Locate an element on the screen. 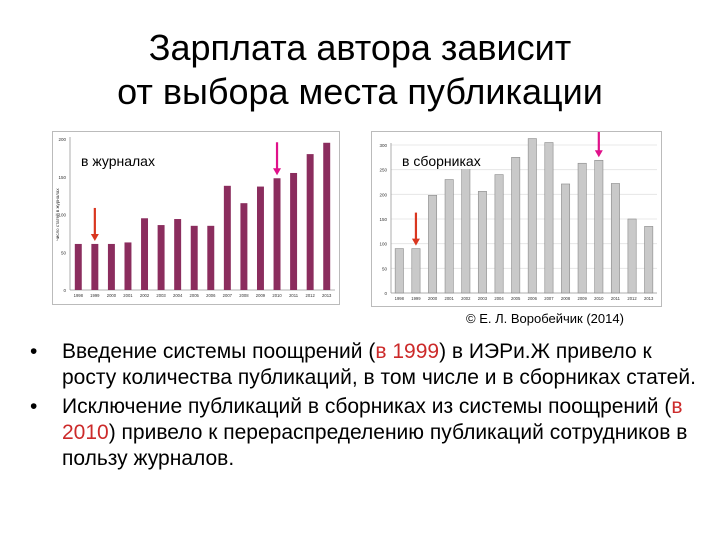  bullet-highlight: в 2010 is located at coordinates (372, 419).